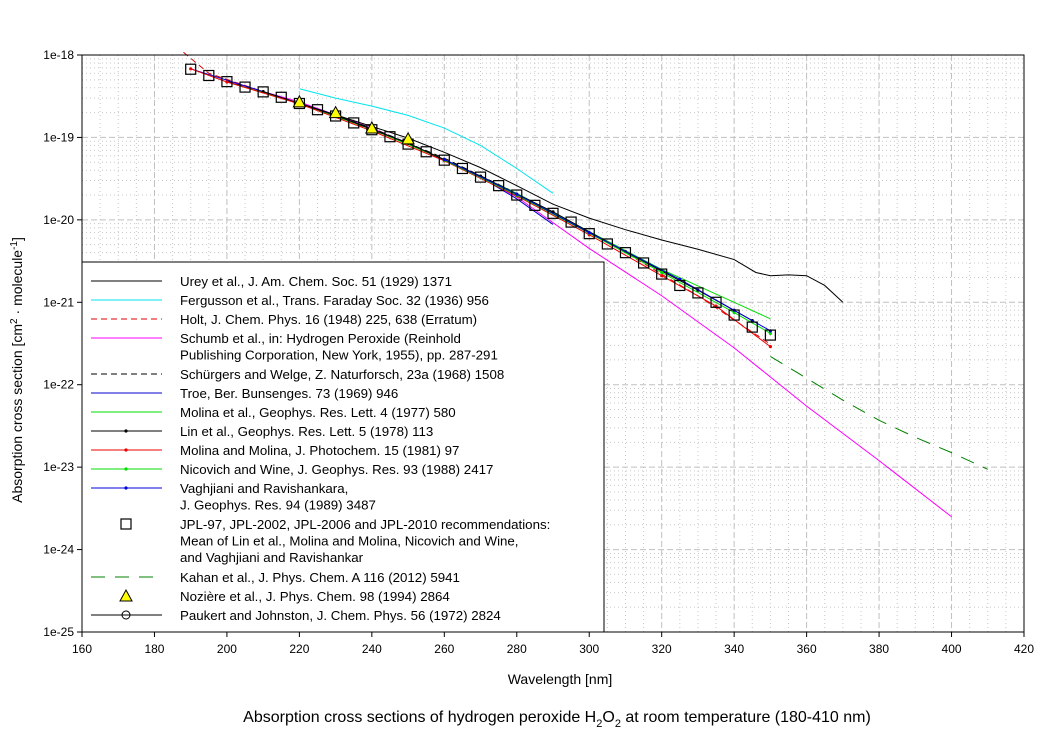 The width and height of the screenshot is (1053, 735). What do you see at coordinates (1024, 649) in the screenshot?
I see `x-tick-label: 420` at bounding box center [1024, 649].